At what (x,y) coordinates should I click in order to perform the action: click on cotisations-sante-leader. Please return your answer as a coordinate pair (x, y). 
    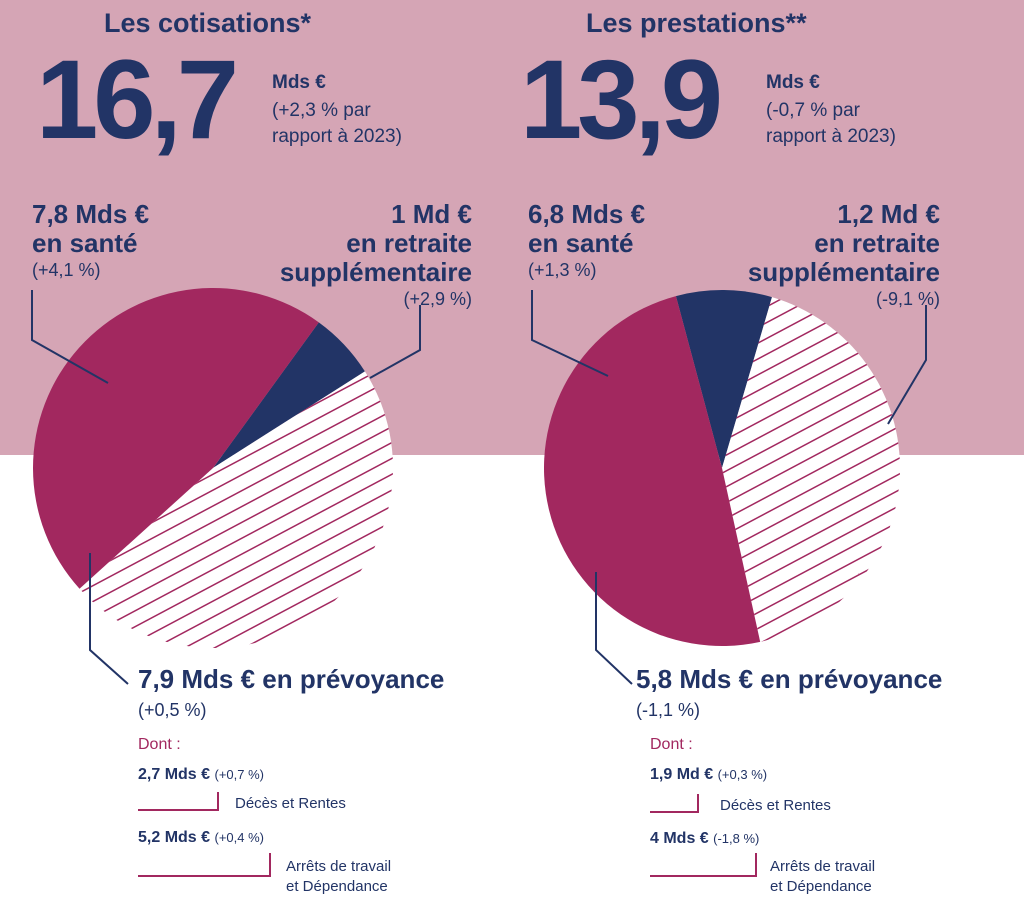
    Looking at the image, I should click on (70, 337).